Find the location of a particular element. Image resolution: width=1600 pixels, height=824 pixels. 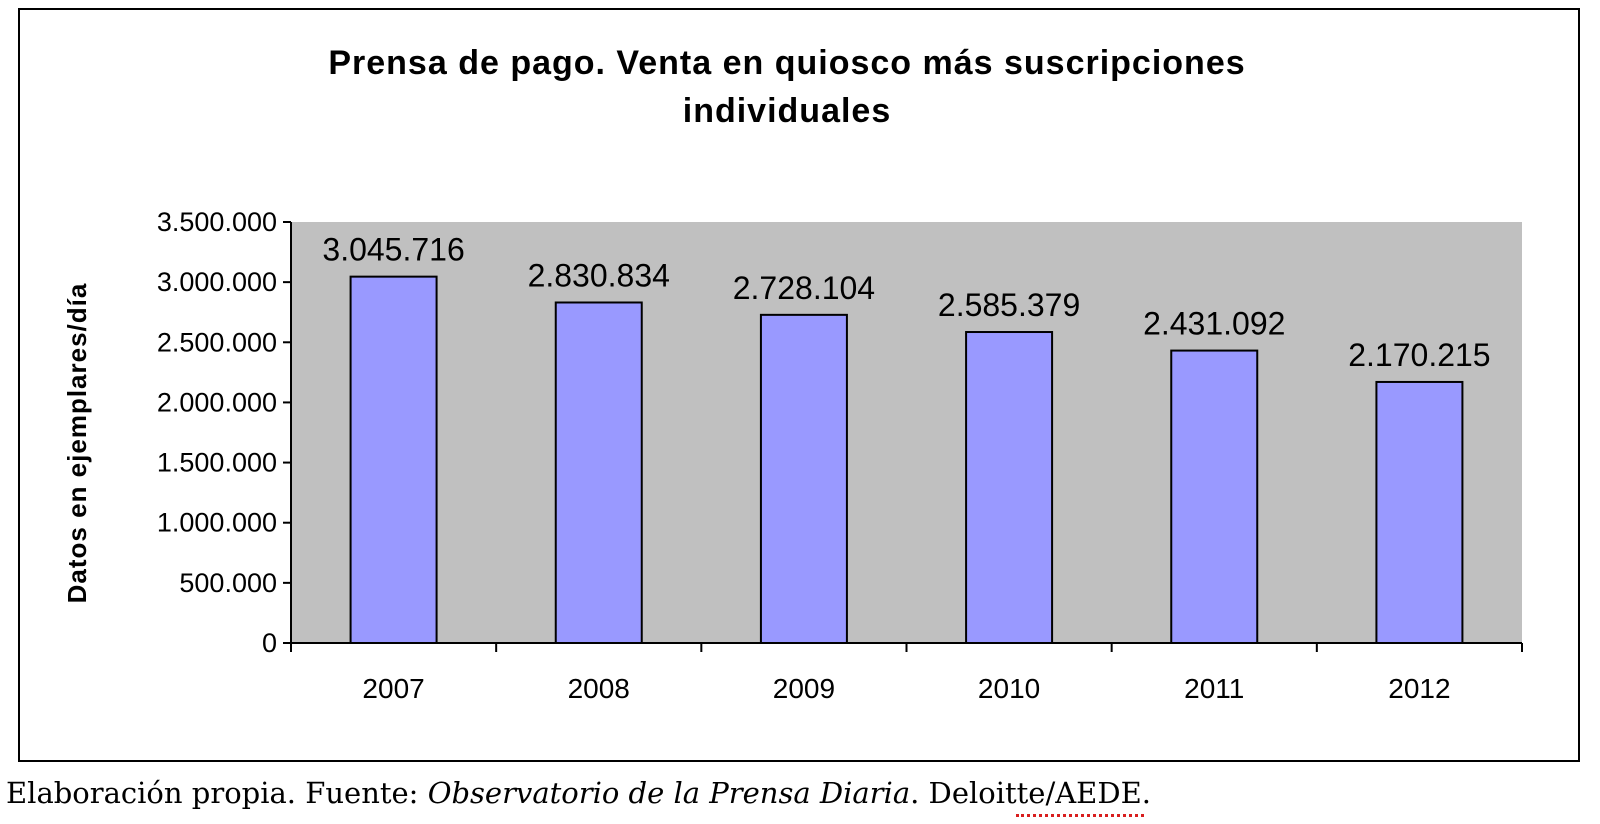

x-tick-label-2010: 2010 is located at coordinates (1009, 688).